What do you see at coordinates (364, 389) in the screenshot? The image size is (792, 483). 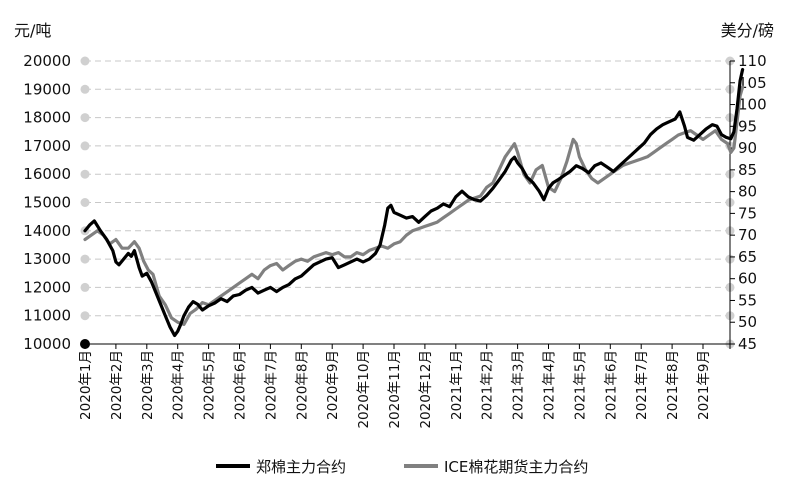 I see `x-tick-label: 2020年10月` at bounding box center [364, 389].